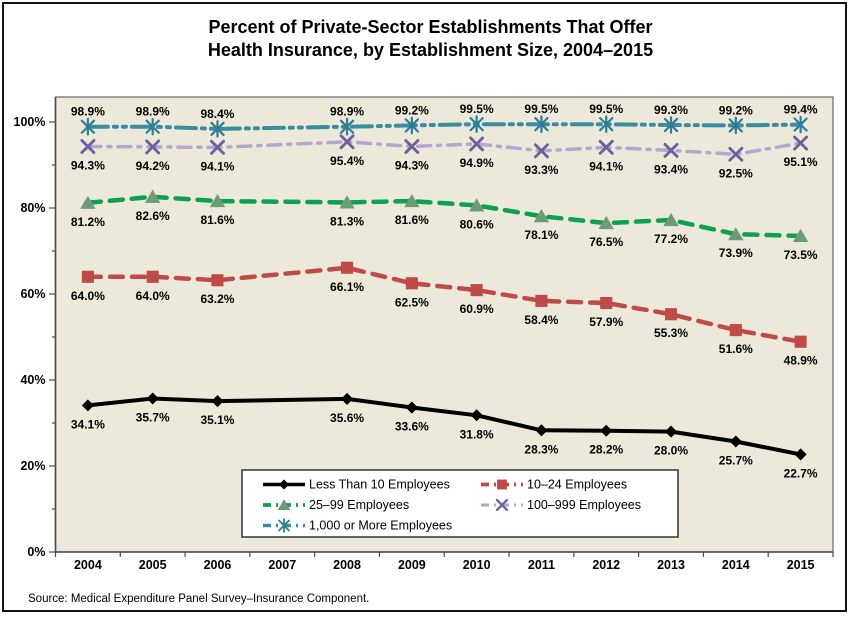 This screenshot has width=861, height=617. Describe the element at coordinates (736, 349) in the screenshot. I see `data-label: 51.6%` at that location.